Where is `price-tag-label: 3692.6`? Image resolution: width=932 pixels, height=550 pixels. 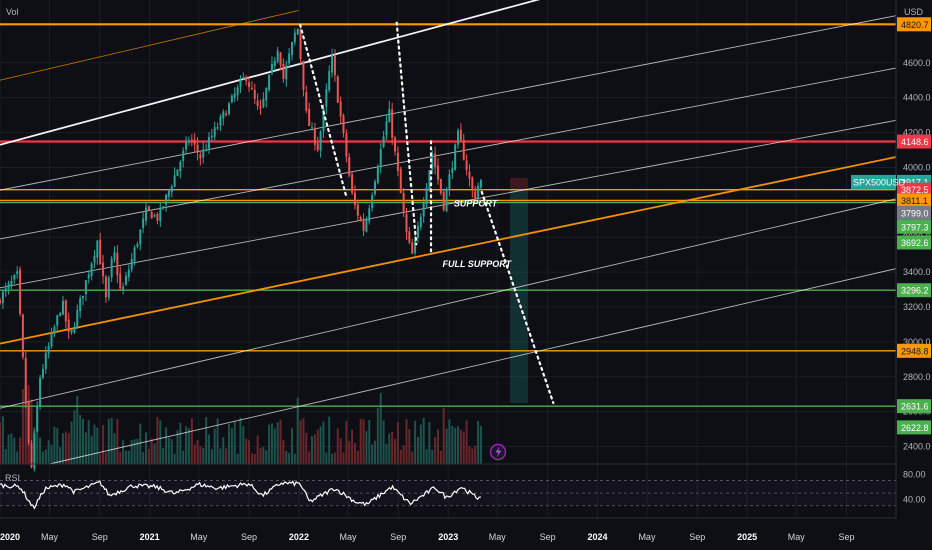 price-tag-label: 3692.6 is located at coordinates (915, 243).